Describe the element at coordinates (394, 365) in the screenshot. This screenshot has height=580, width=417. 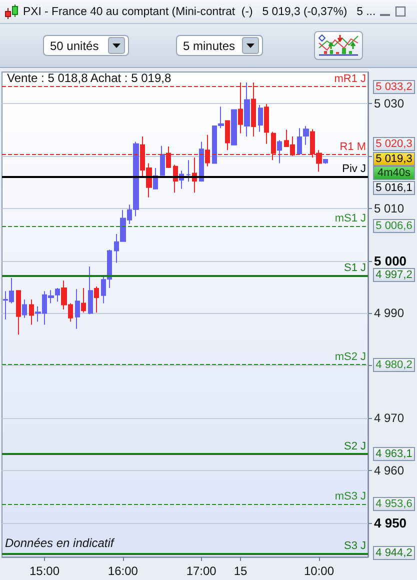
I see `text: 4 980,2` at that location.